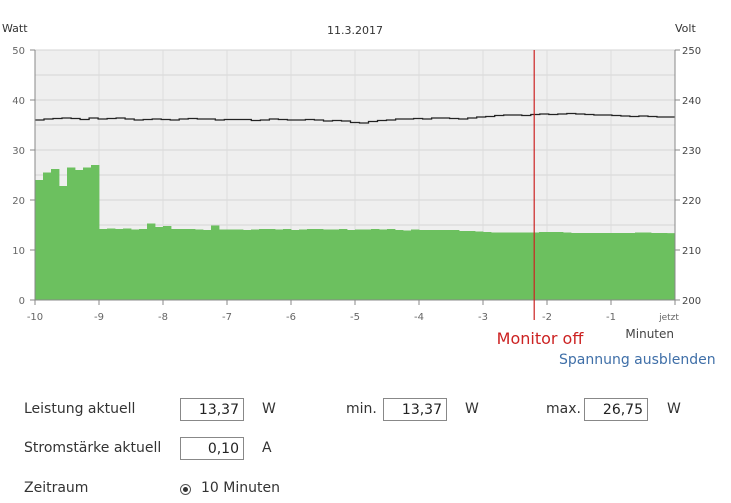 This screenshot has width=731, height=503. Describe the element at coordinates (472, 409) in the screenshot. I see `min-unit: W` at that location.